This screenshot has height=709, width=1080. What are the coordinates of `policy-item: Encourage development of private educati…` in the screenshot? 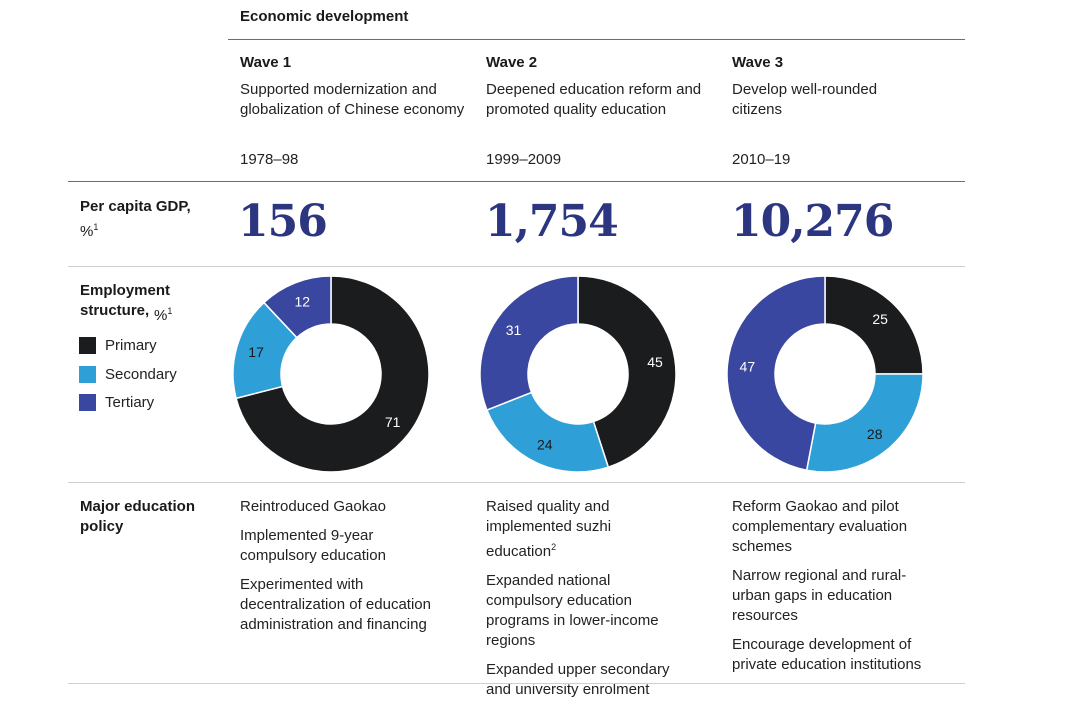 It's located at (827, 654).